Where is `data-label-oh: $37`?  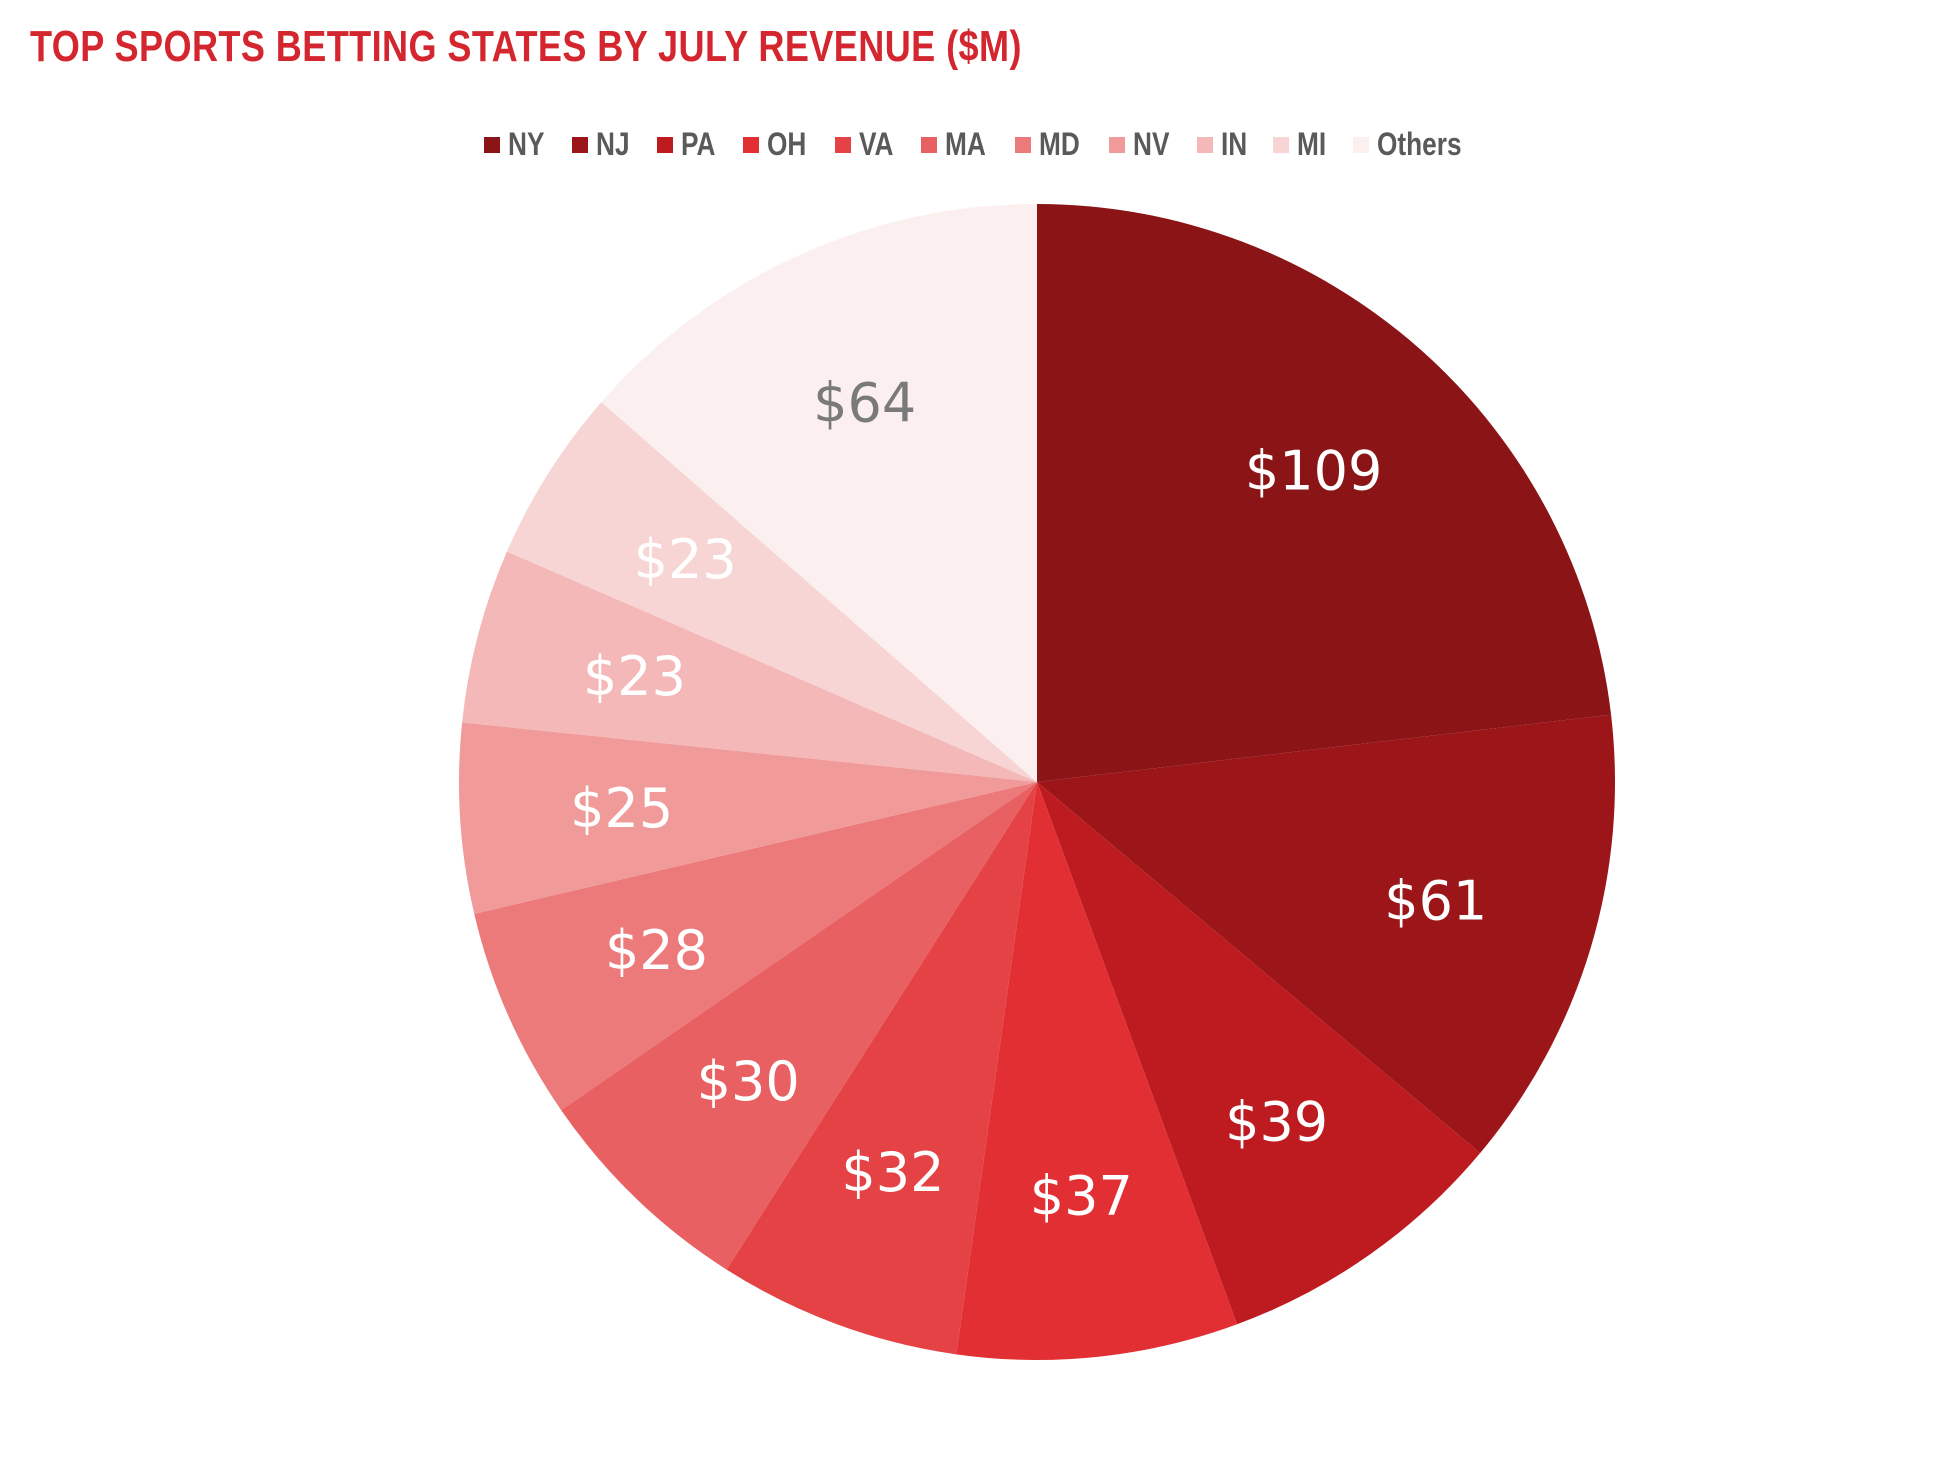 data-label-oh: $37 is located at coordinates (1081, 1195).